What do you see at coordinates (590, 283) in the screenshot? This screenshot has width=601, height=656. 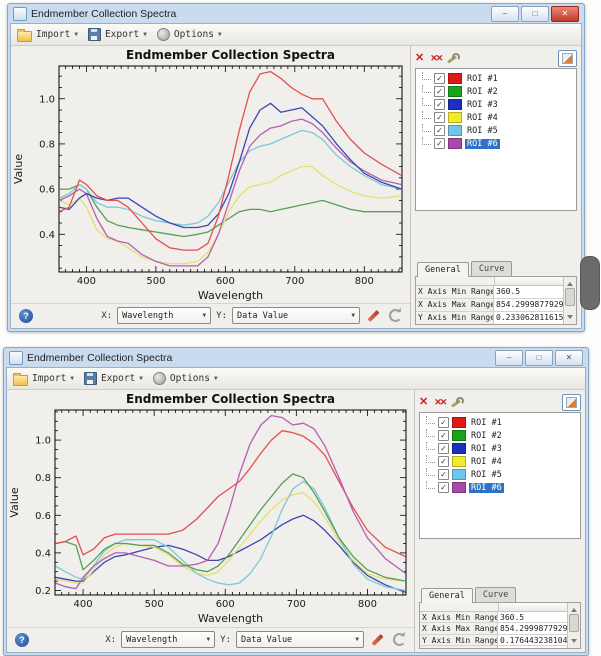 I see `page-scrollbar-thumb` at bounding box center [590, 283].